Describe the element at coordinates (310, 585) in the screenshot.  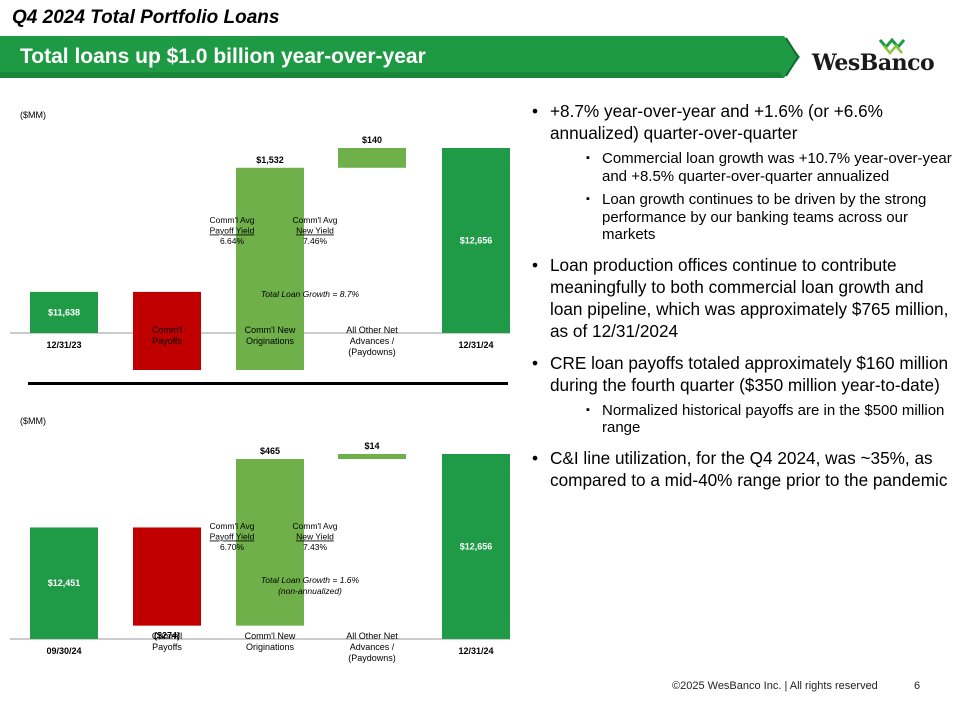
I see `growth-note: Total Loan Growth = 1.6% (non-annualized)` at that location.